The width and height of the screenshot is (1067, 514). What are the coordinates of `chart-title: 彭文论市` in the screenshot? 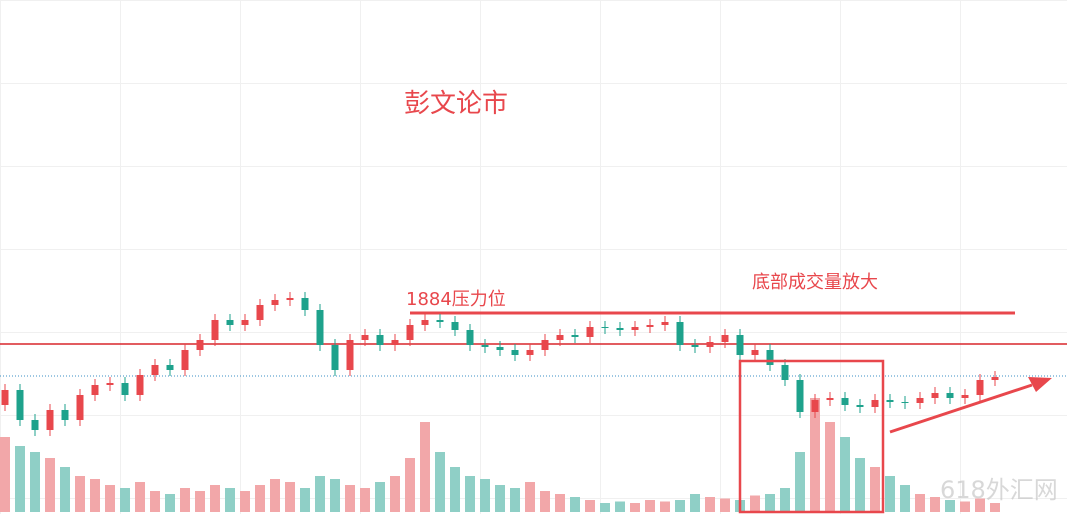 It's located at (456, 104).